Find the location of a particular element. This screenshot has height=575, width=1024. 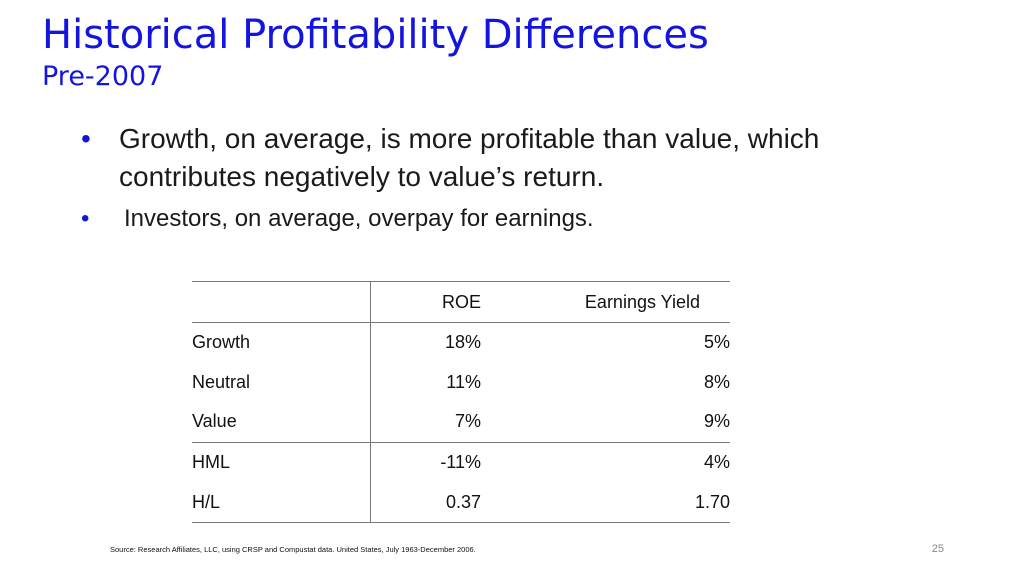

row-label: Growth is located at coordinates (281, 342).